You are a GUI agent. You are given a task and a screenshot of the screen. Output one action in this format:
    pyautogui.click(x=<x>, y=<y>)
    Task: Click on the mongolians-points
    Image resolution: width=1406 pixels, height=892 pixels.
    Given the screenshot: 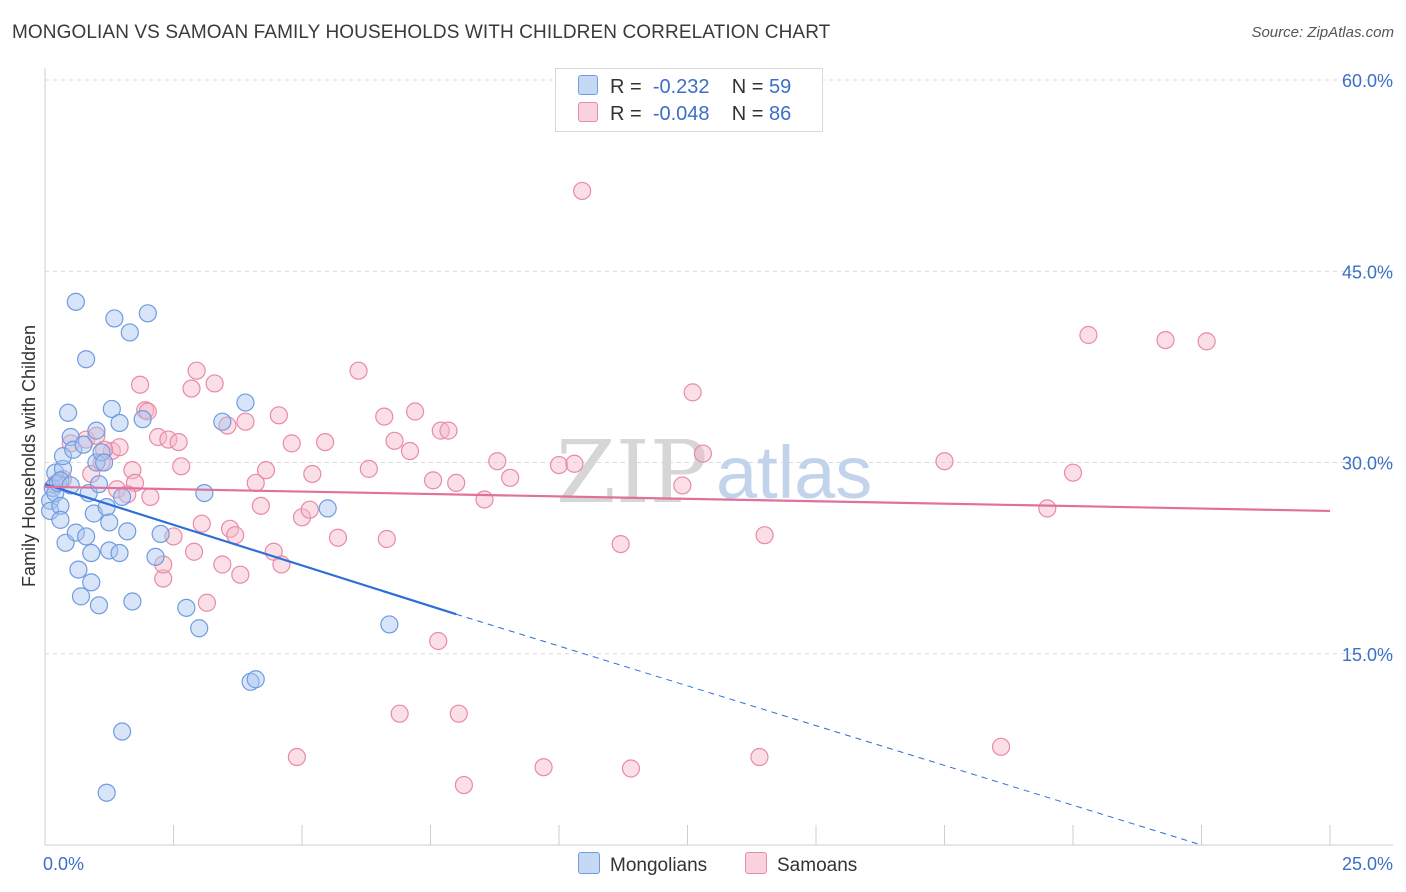 What is the action you would take?
    pyautogui.click(x=220, y=547)
    